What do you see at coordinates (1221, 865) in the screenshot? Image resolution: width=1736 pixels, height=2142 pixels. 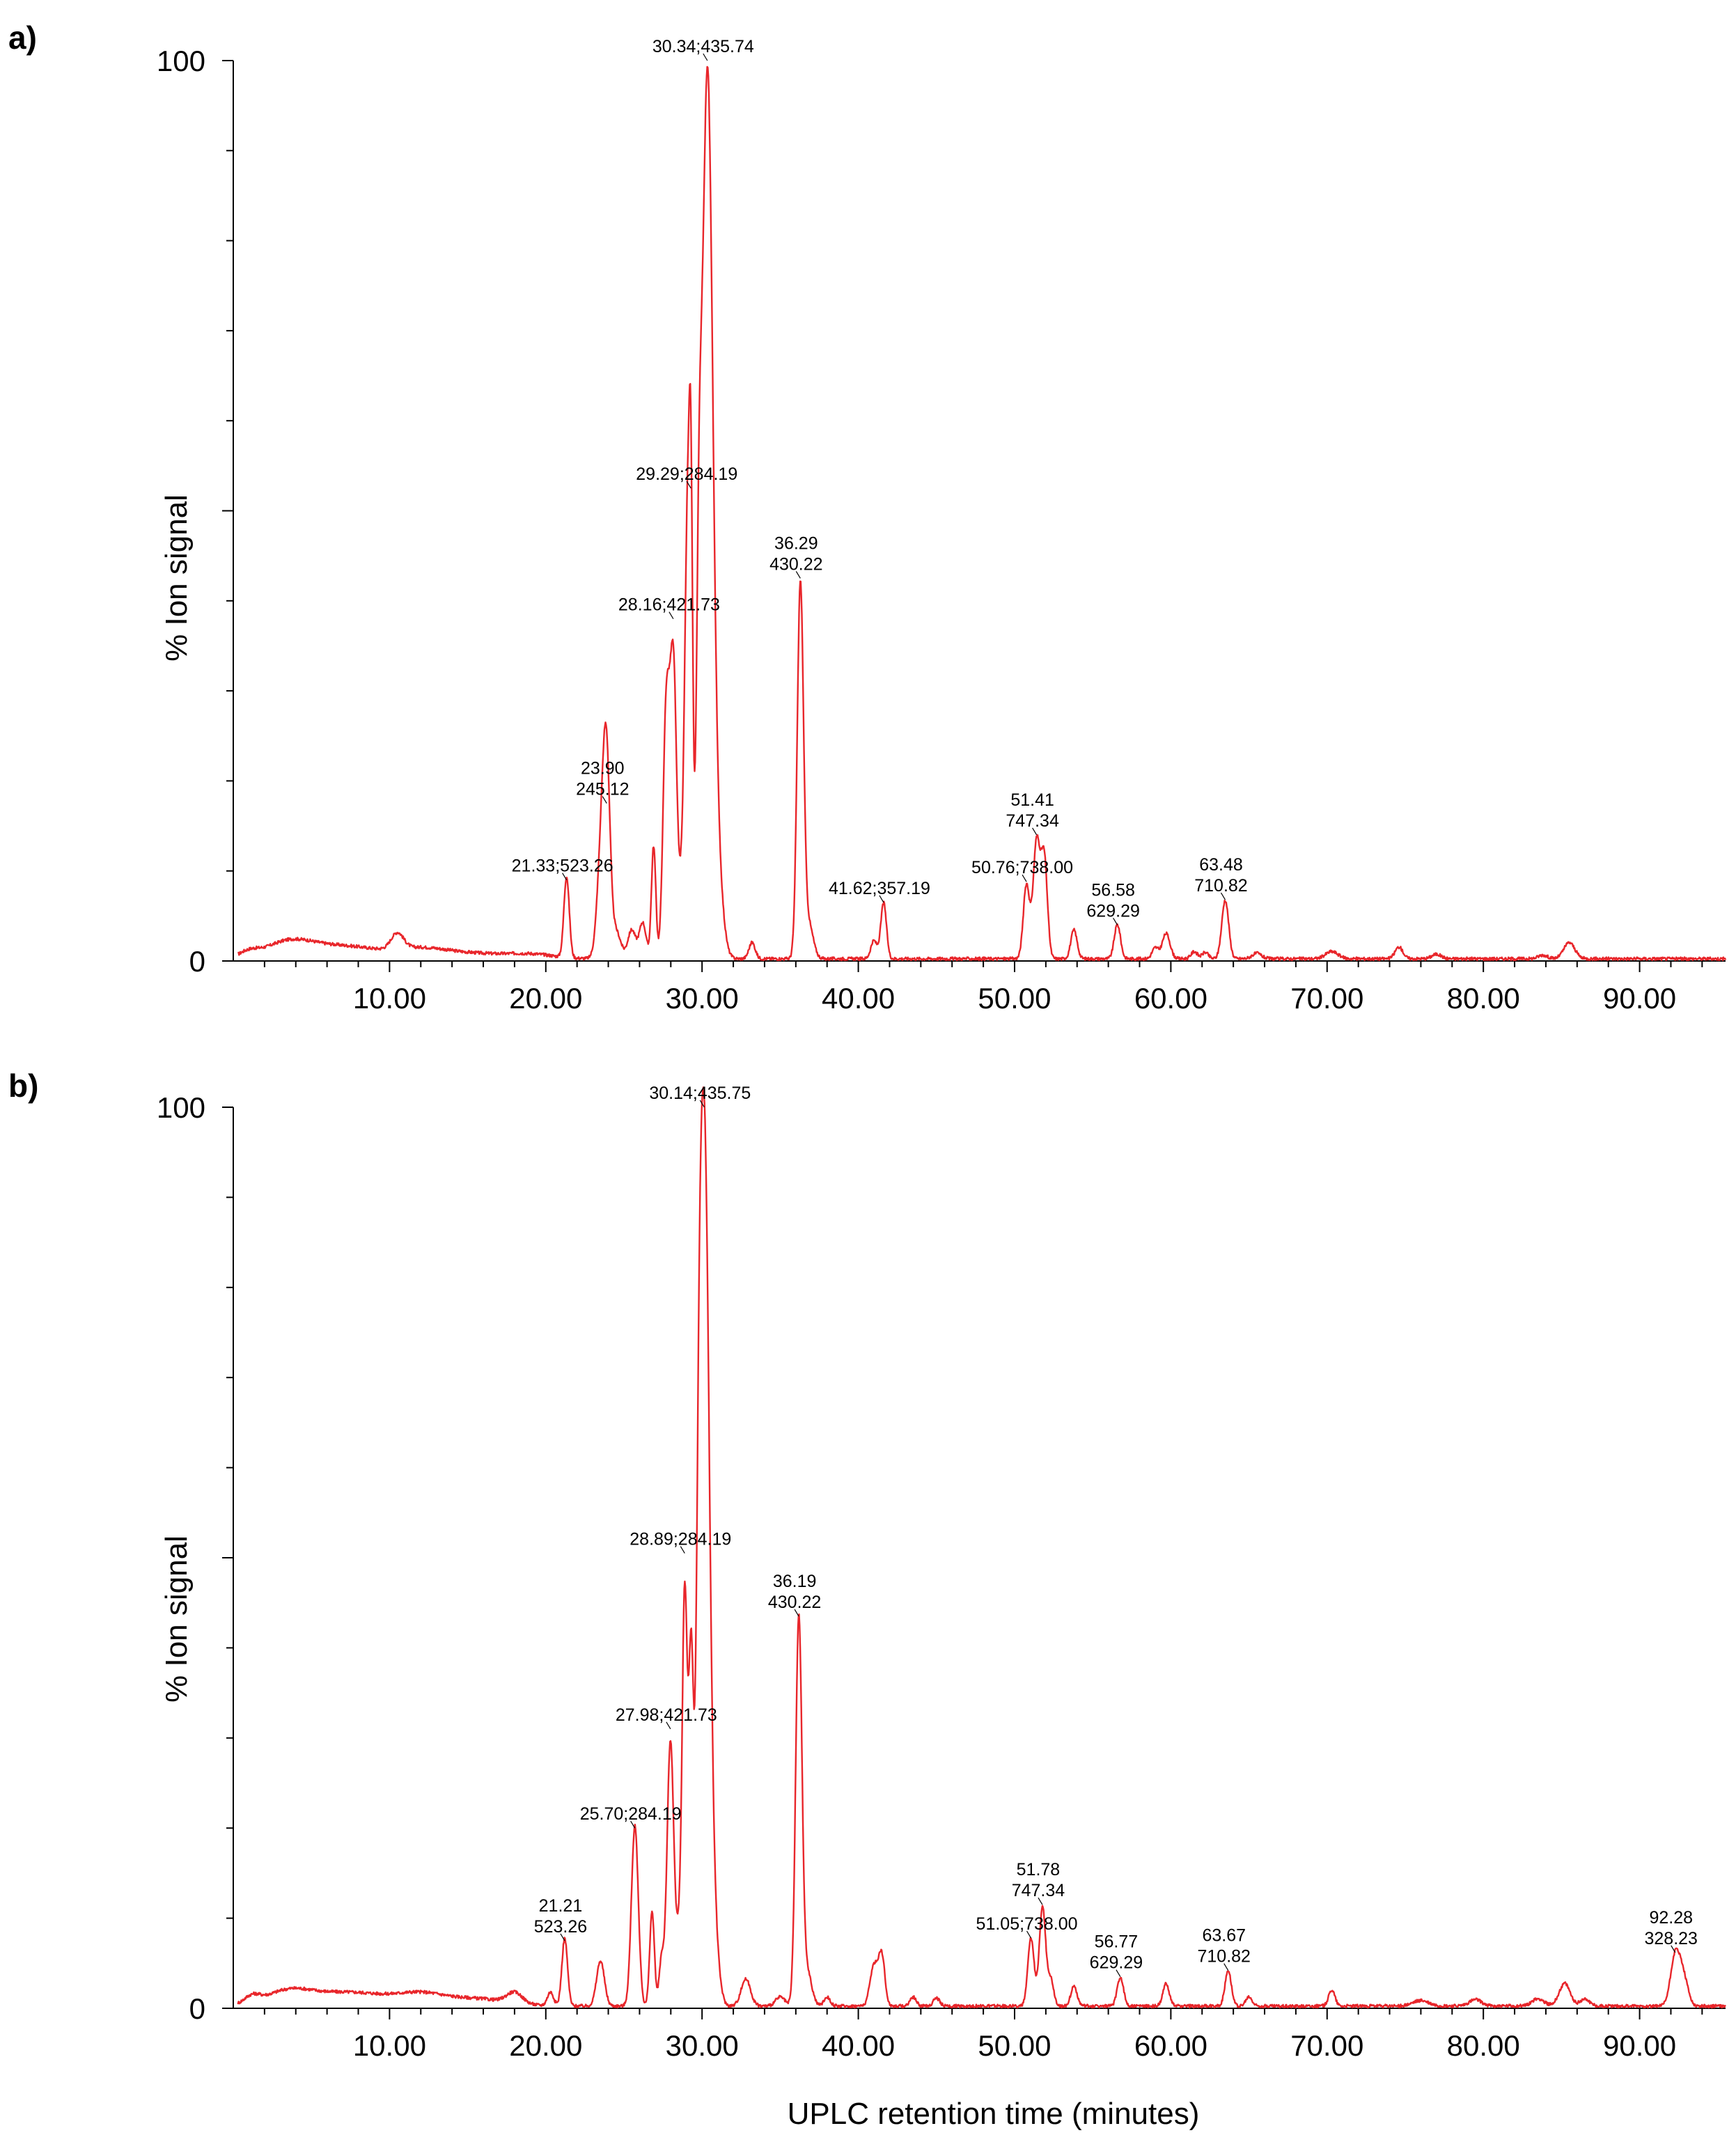 I see `peak-label: 63.48` at bounding box center [1221, 865].